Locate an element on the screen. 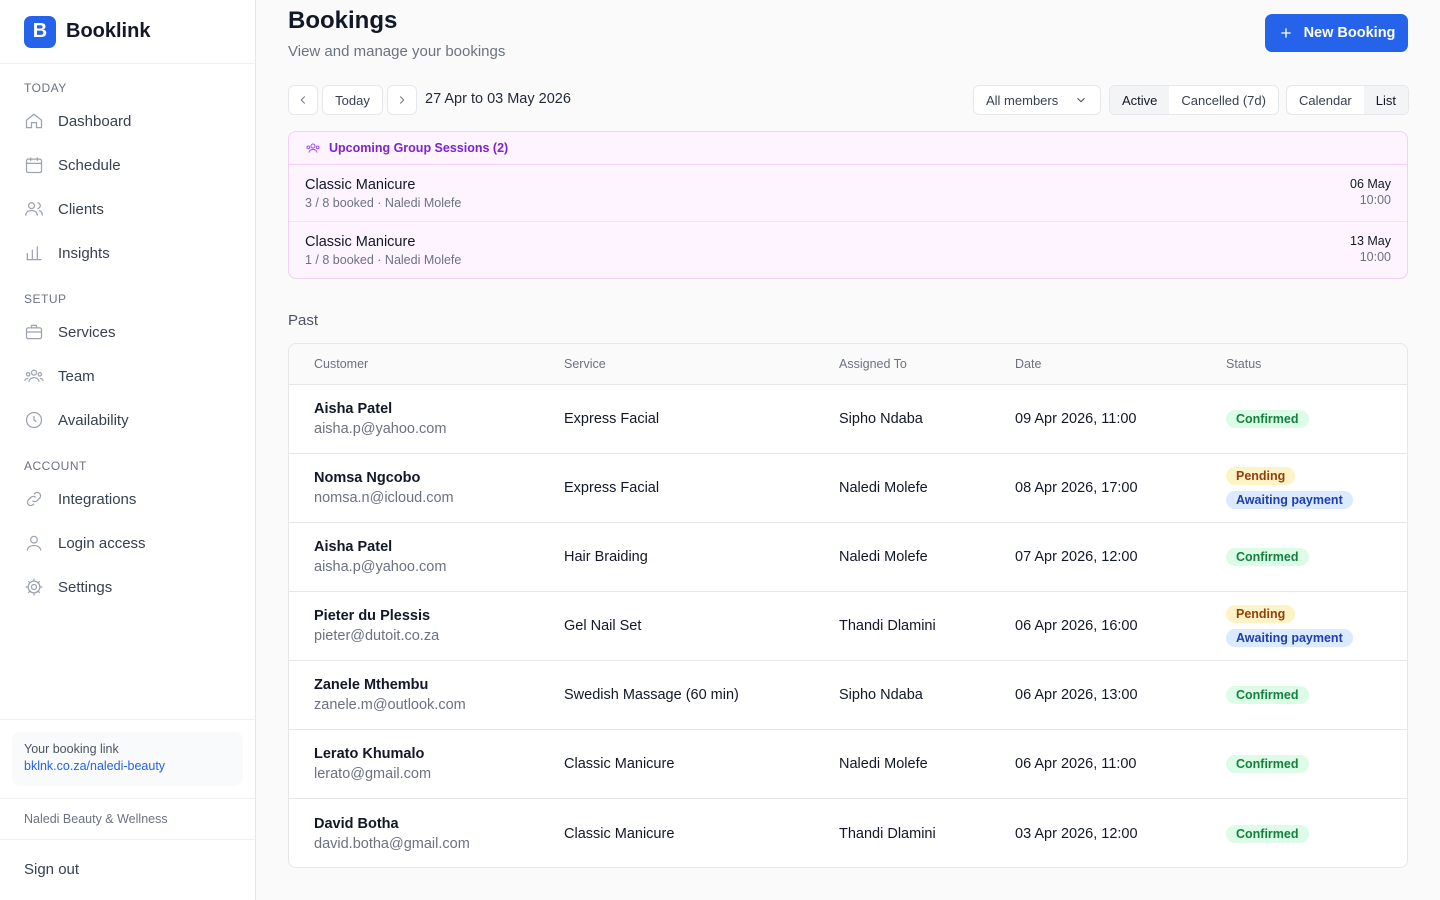  status-tab: Cancelled (7d) is located at coordinates (1223, 100).